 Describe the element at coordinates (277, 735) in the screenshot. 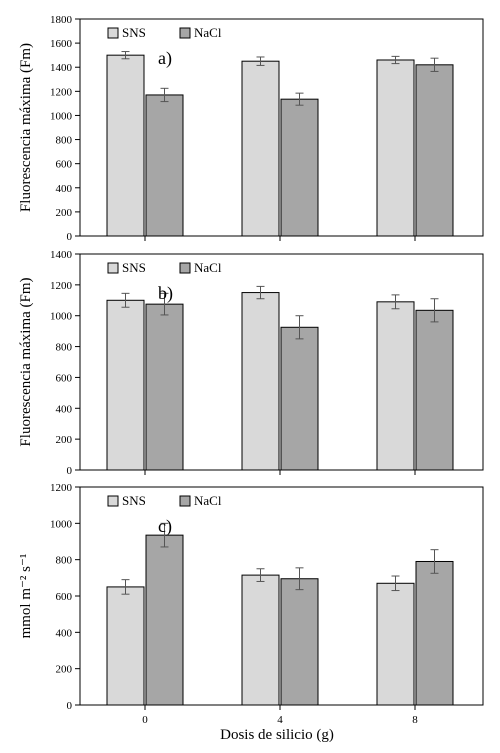

I see `x-axis-label: Dosis de silicio (g)` at that location.